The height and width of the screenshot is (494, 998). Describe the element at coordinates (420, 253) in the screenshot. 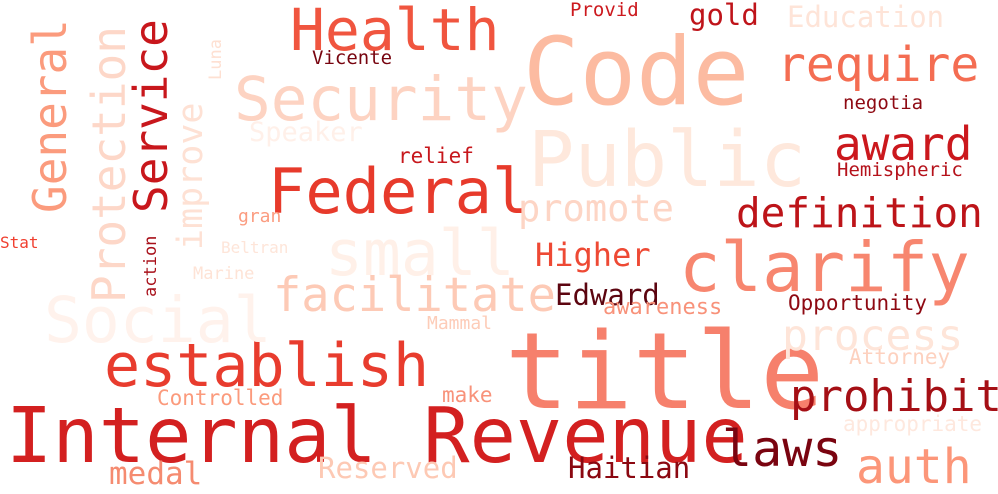

I see `word-small: small` at that location.